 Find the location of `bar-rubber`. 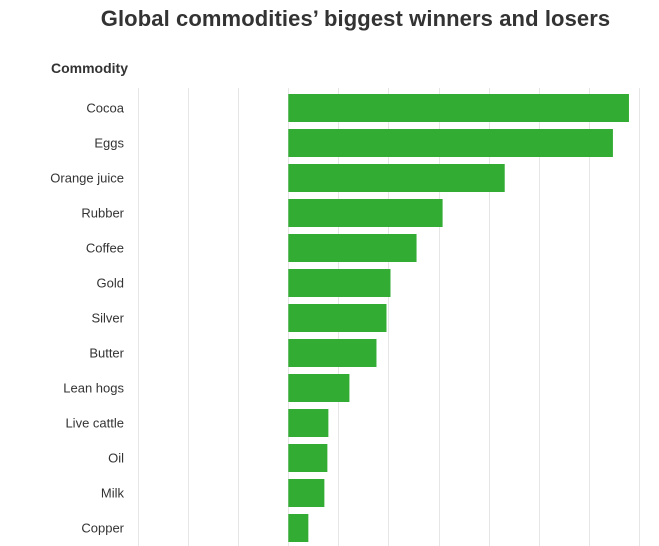

bar-rubber is located at coordinates (365, 213).